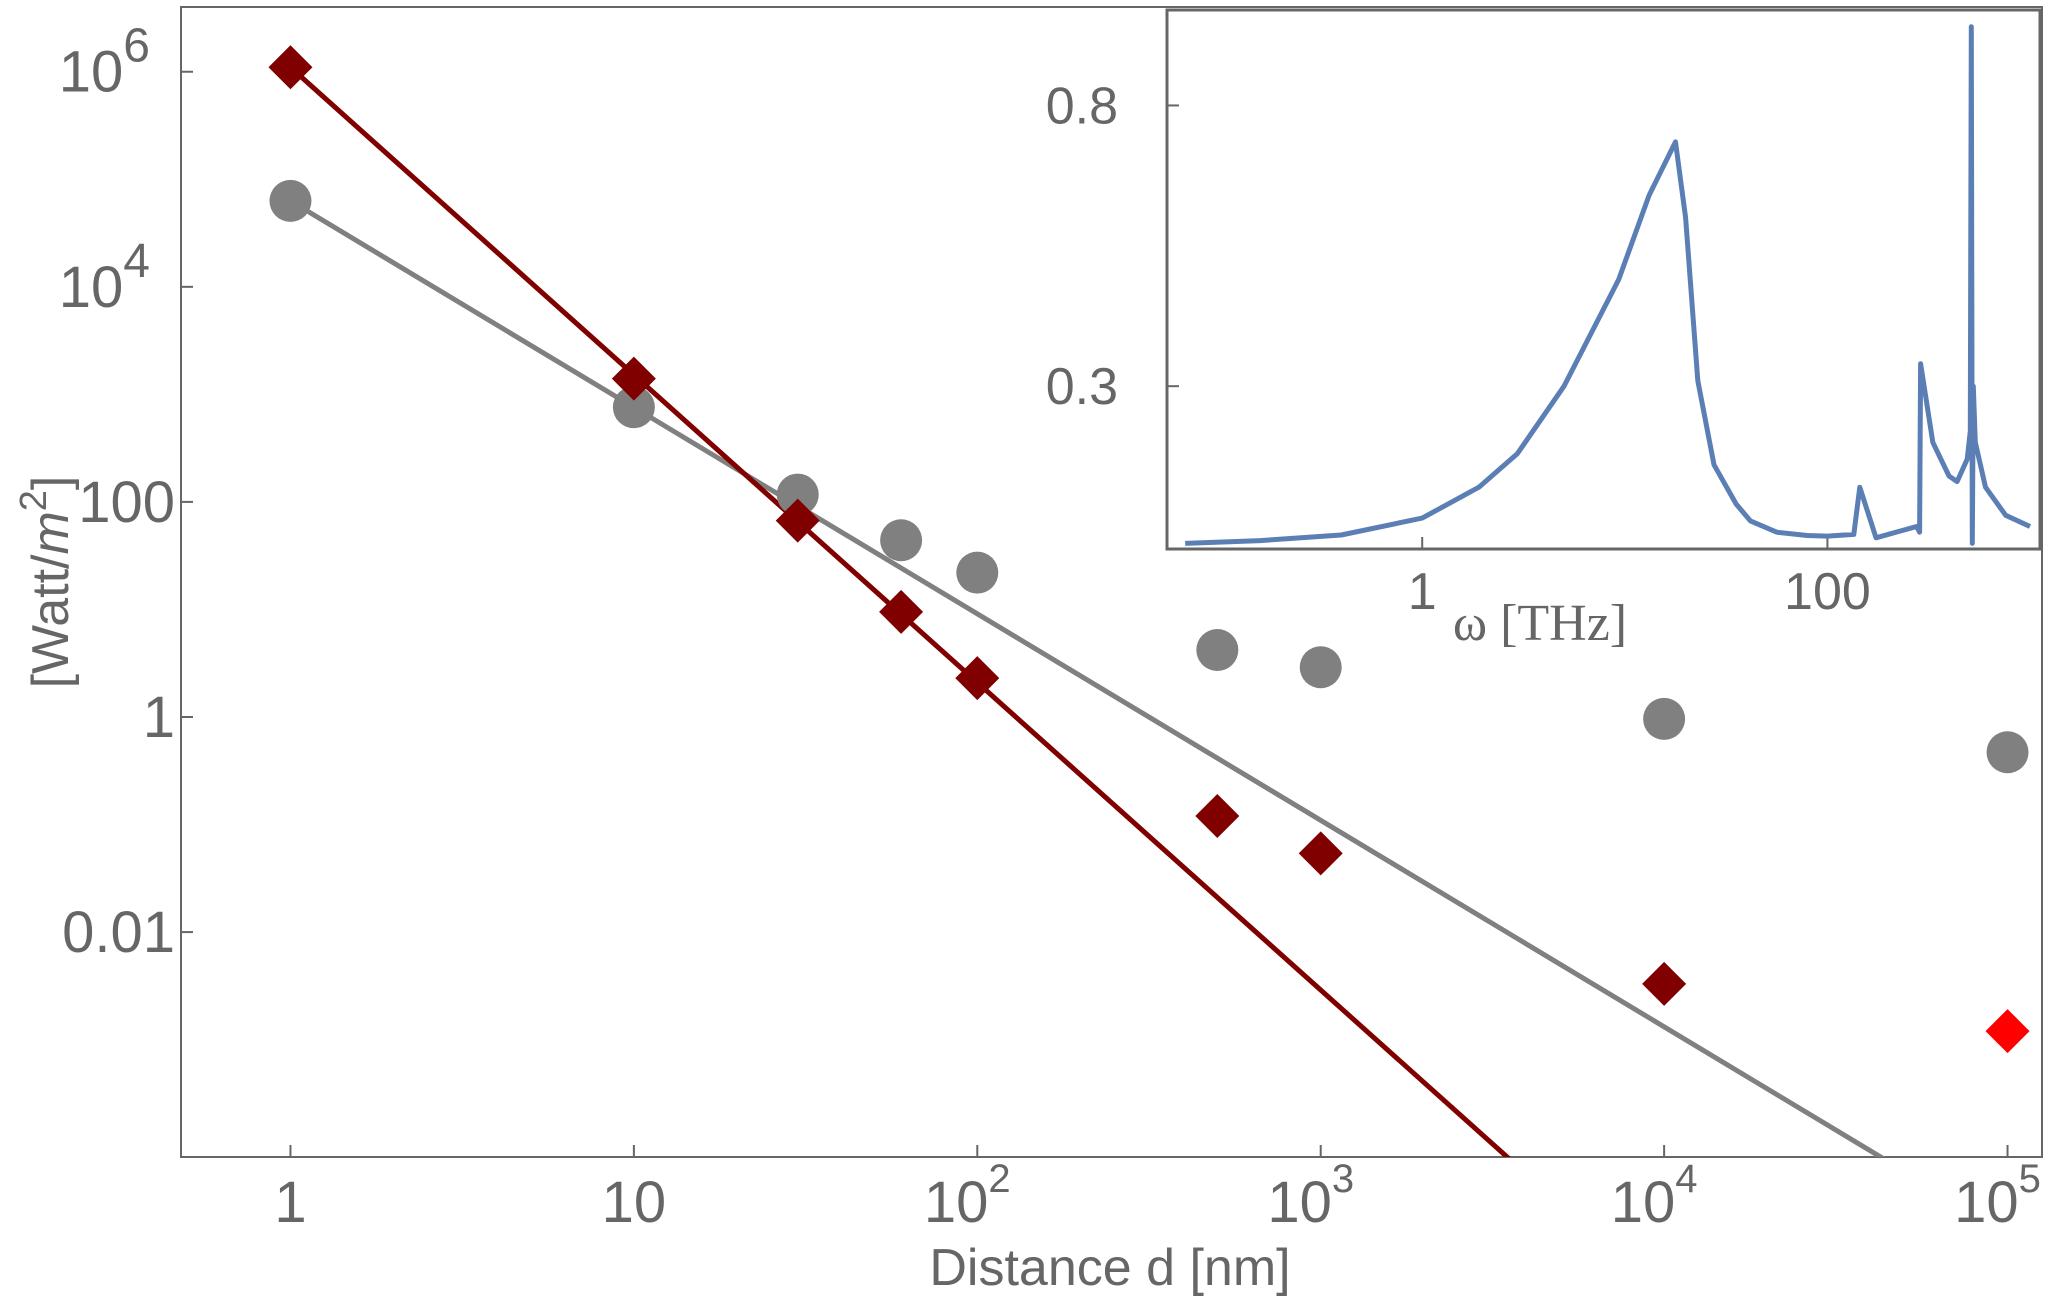 This screenshot has width=2048, height=1298. I want to click on inset-y-ticks: 0.8 0.3, so click(1112, 246).